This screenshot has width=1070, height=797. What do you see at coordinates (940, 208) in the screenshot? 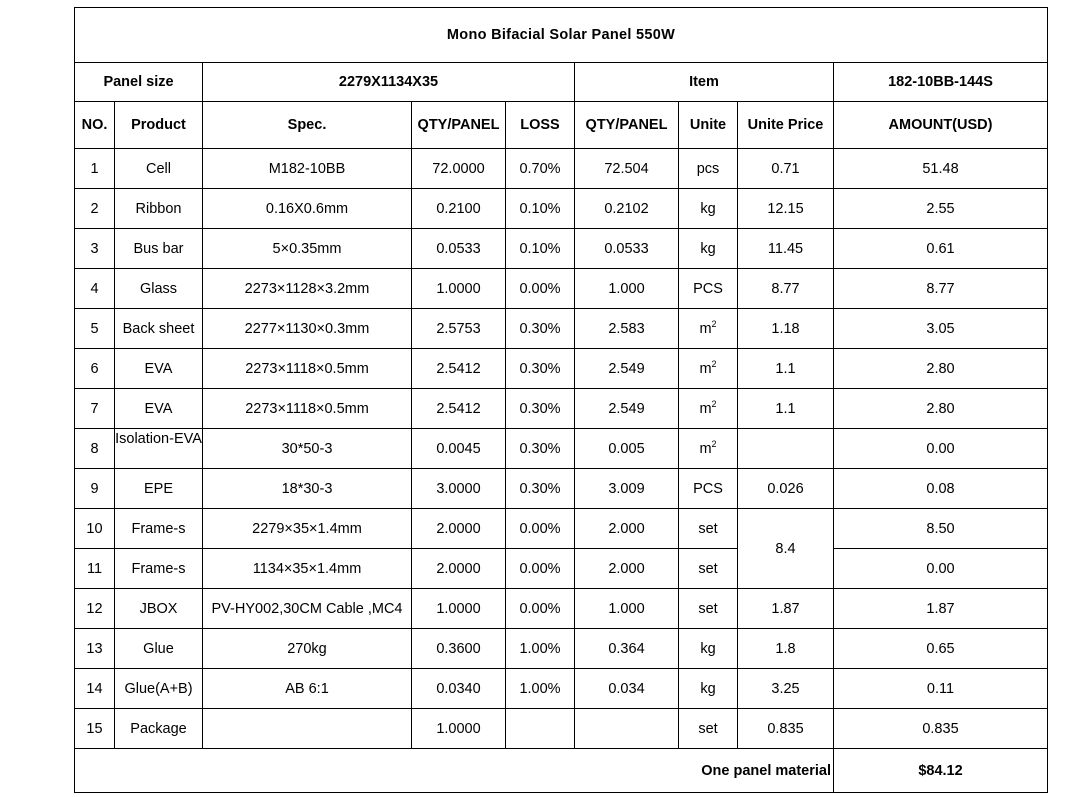
I see `row-amount: 2.55` at bounding box center [940, 208].